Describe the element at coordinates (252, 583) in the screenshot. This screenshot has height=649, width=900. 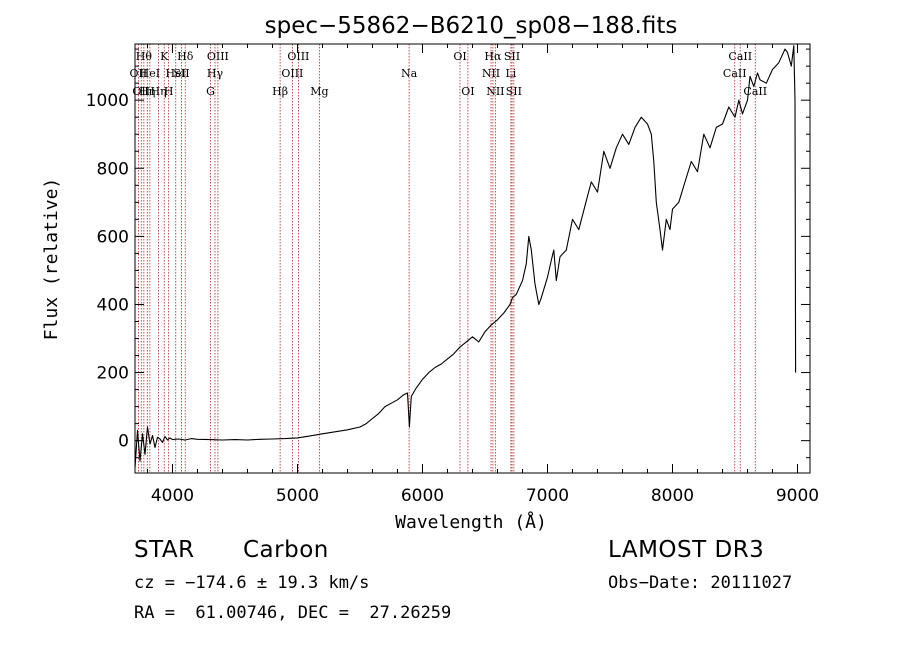
I see `redshift-velocity: cz = −174.6 ± 19.3 km/s` at that location.